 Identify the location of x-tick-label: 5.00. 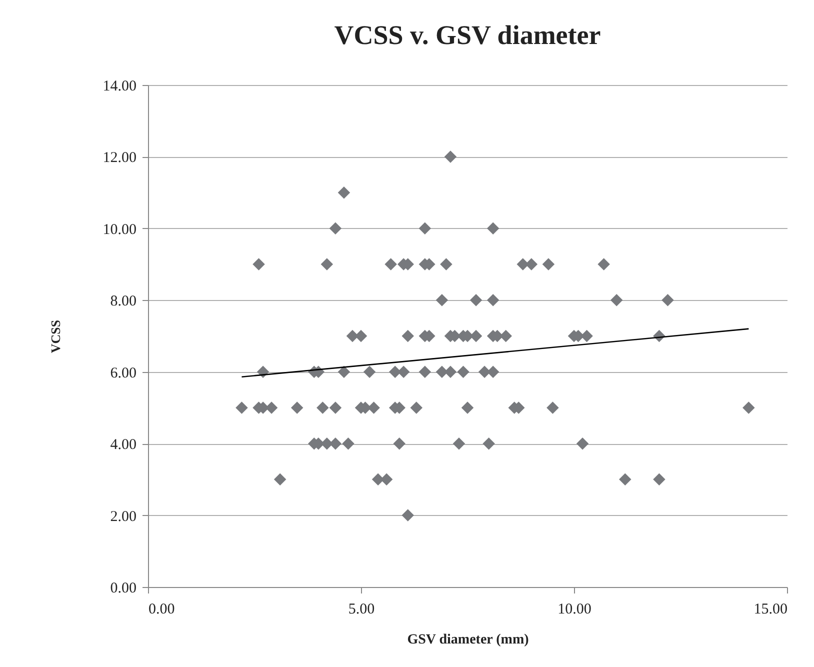
(361, 610).